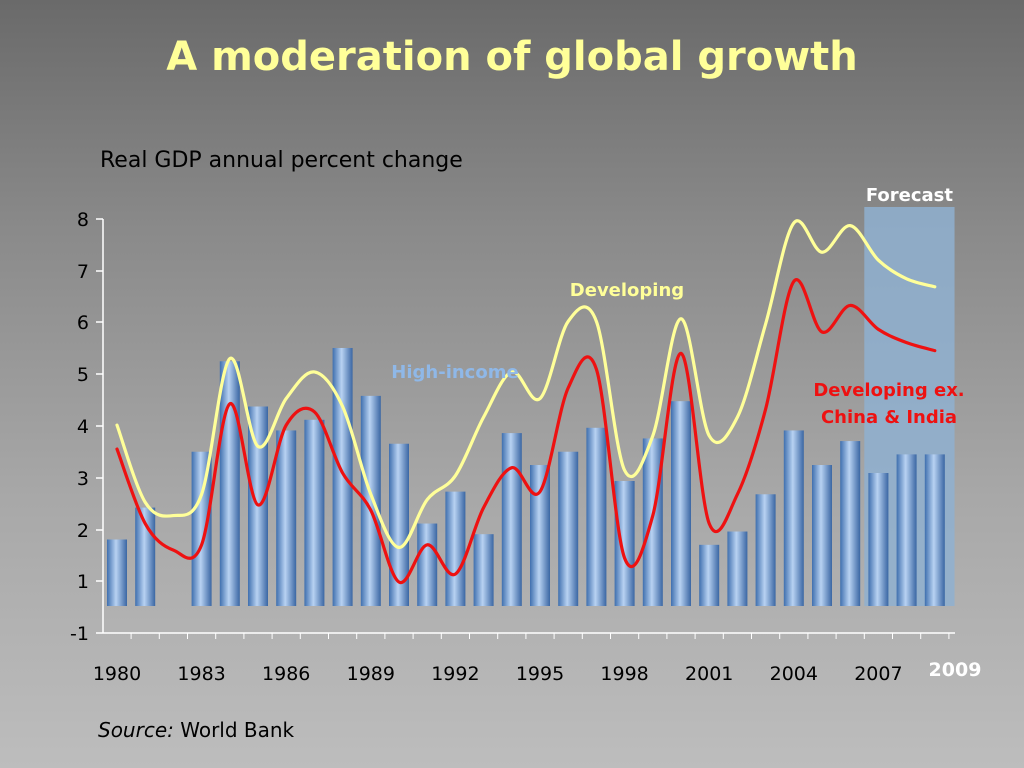 This screenshot has height=768, width=1024. What do you see at coordinates (399, 524) in the screenshot?
I see `bar-1990` at bounding box center [399, 524].